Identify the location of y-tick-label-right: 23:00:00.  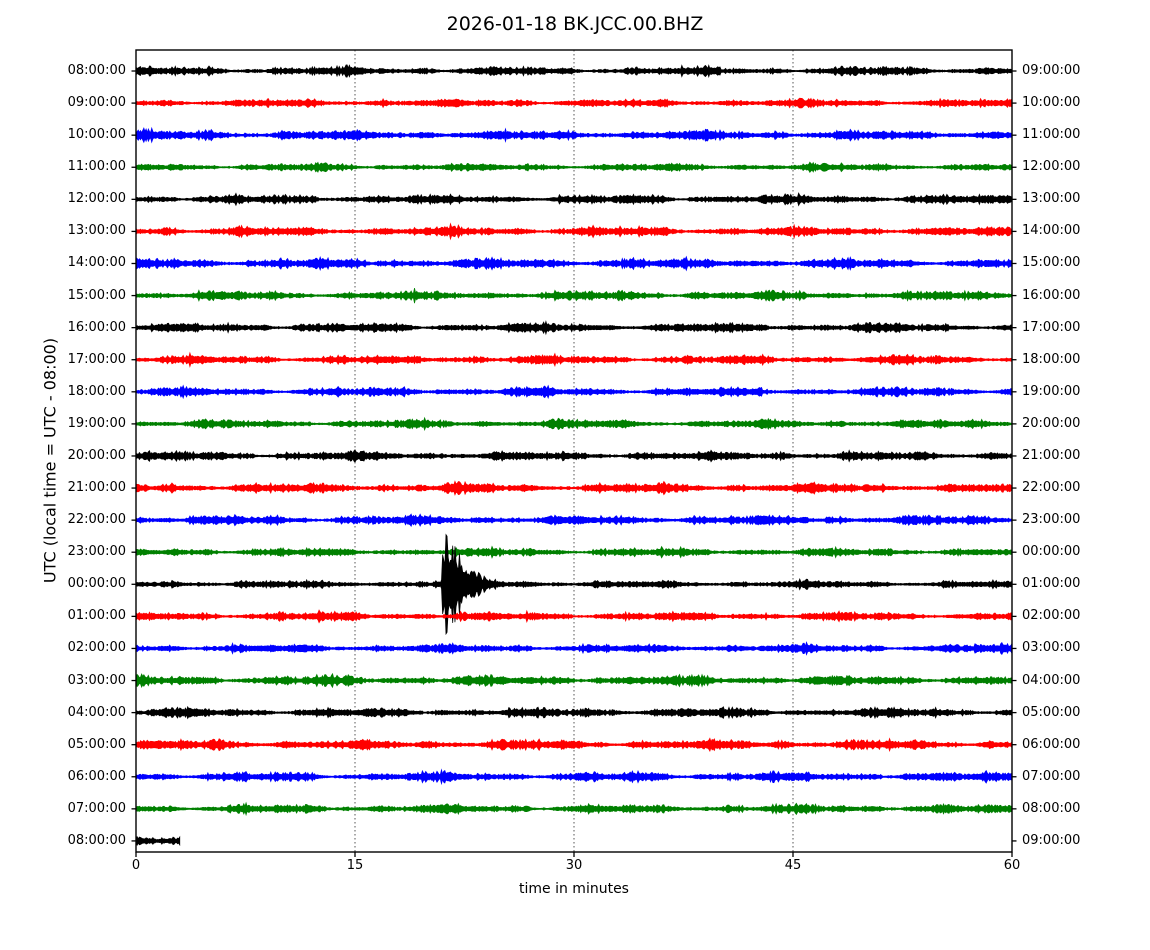
(1051, 520).